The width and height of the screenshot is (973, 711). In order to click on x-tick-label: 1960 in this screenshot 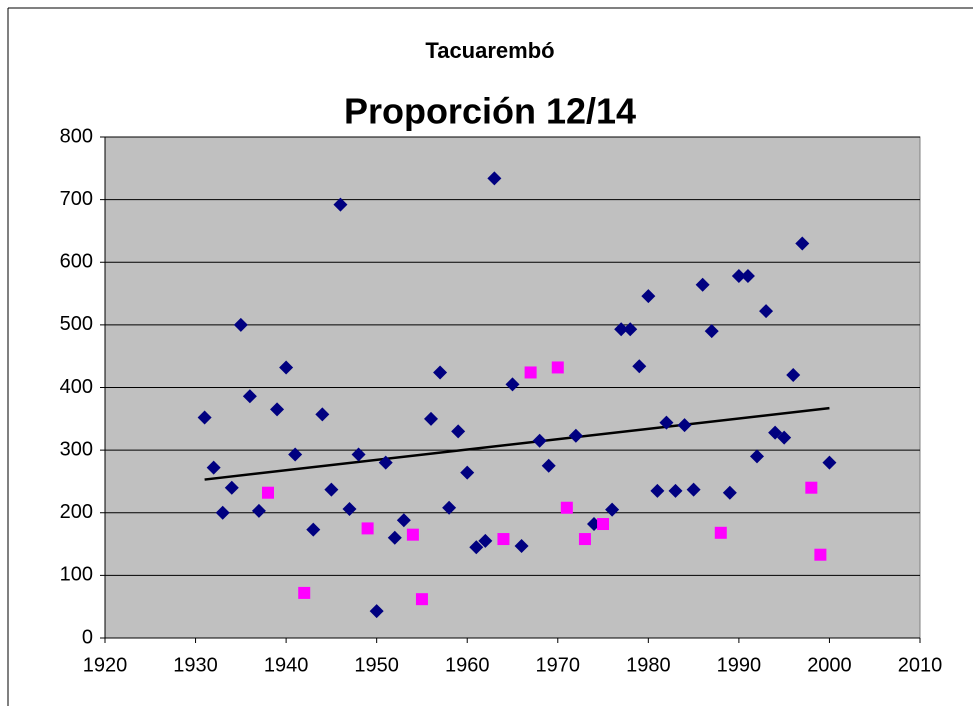, I will do `click(467, 665)`.